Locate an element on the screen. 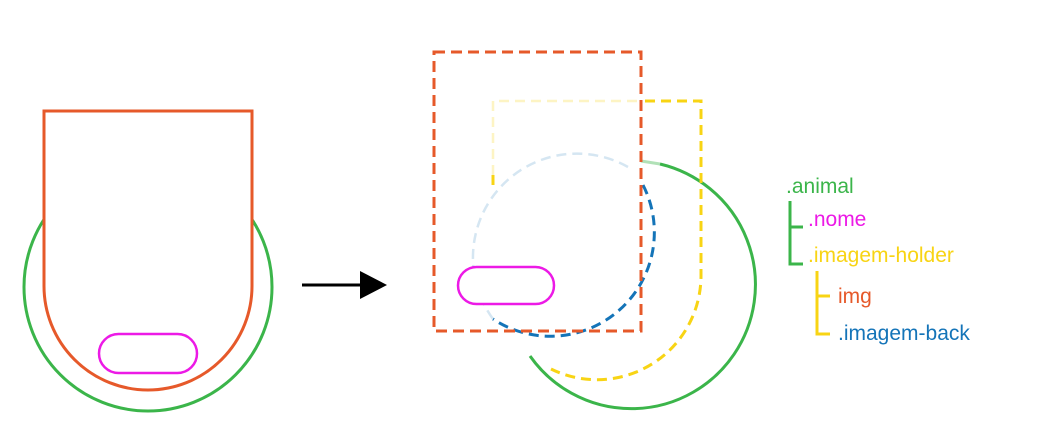 The width and height of the screenshot is (1037, 438). animal-circle-exploded is located at coordinates (642, 286).